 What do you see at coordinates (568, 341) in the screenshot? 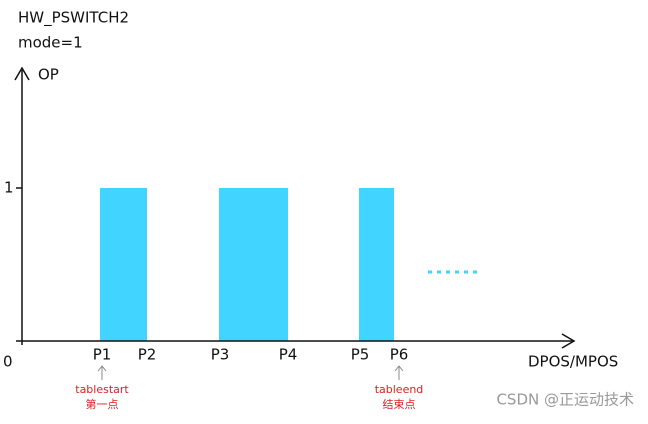
I see `x-arrow` at bounding box center [568, 341].